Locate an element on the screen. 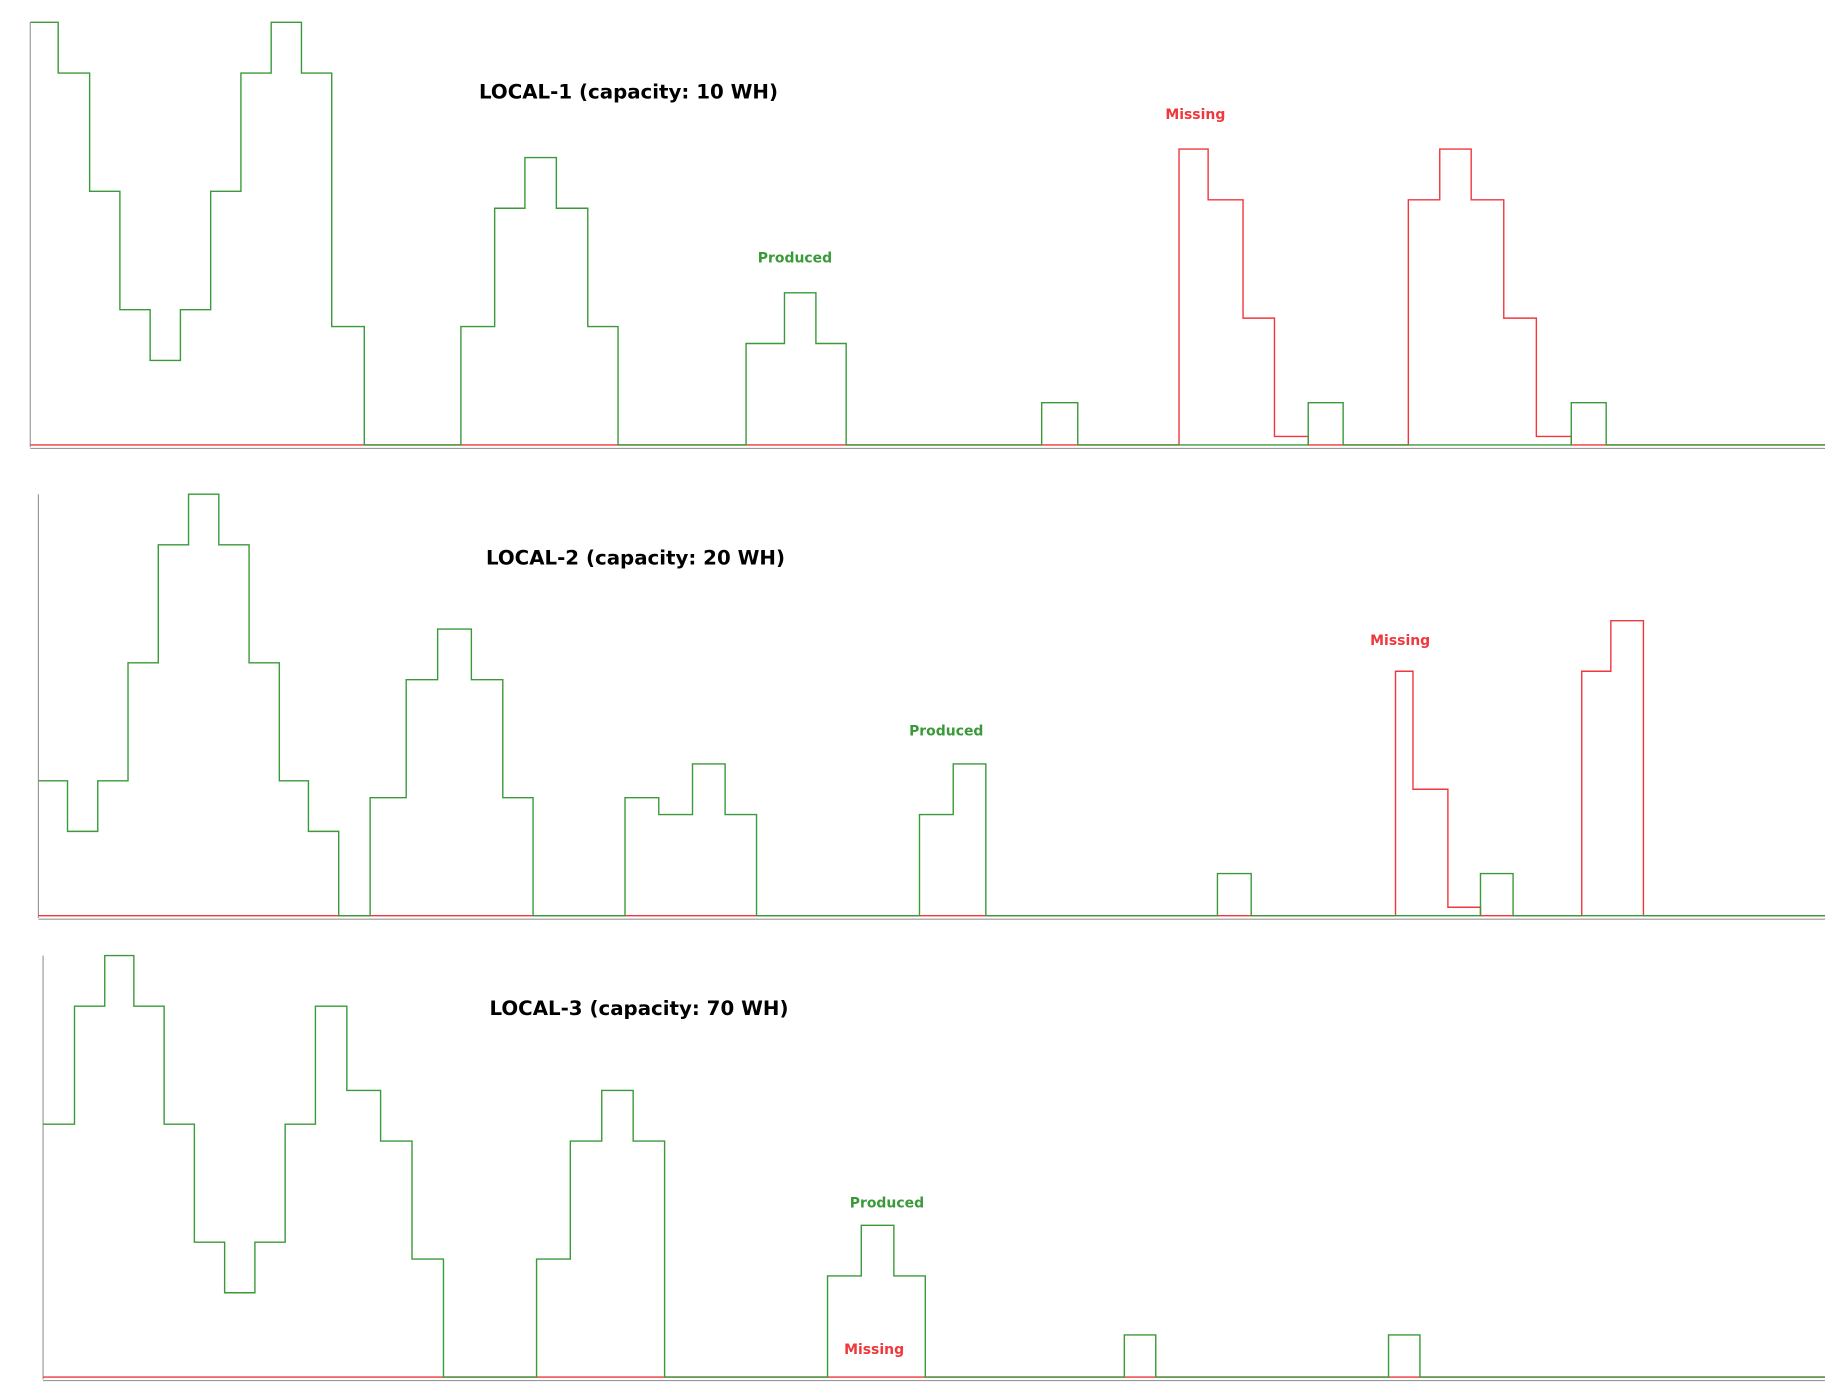 Image resolution: width=1825 pixels, height=1397 pixels. chart-title: LOCAL-3 (capacity: 70 WH) is located at coordinates (638, 1008).